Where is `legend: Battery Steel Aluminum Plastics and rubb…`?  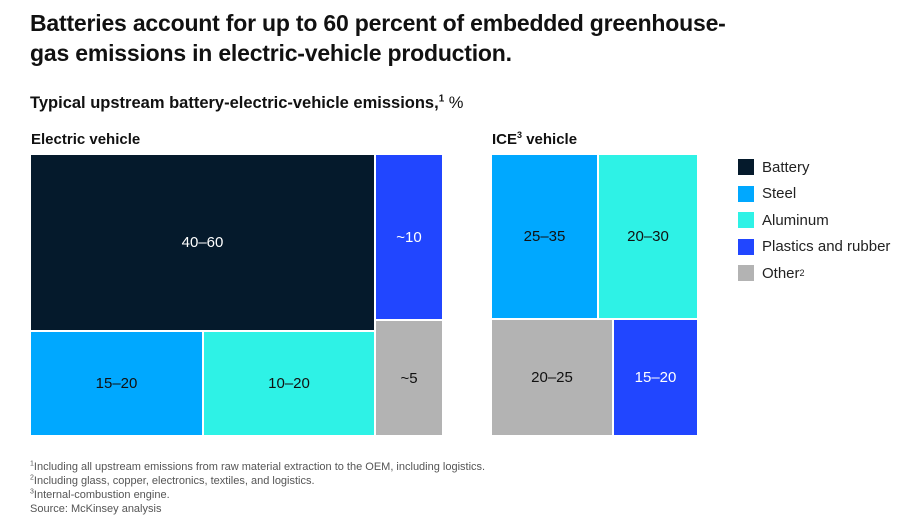
legend: Battery Steel Aluminum Plastics and rubb… is located at coordinates (814, 220).